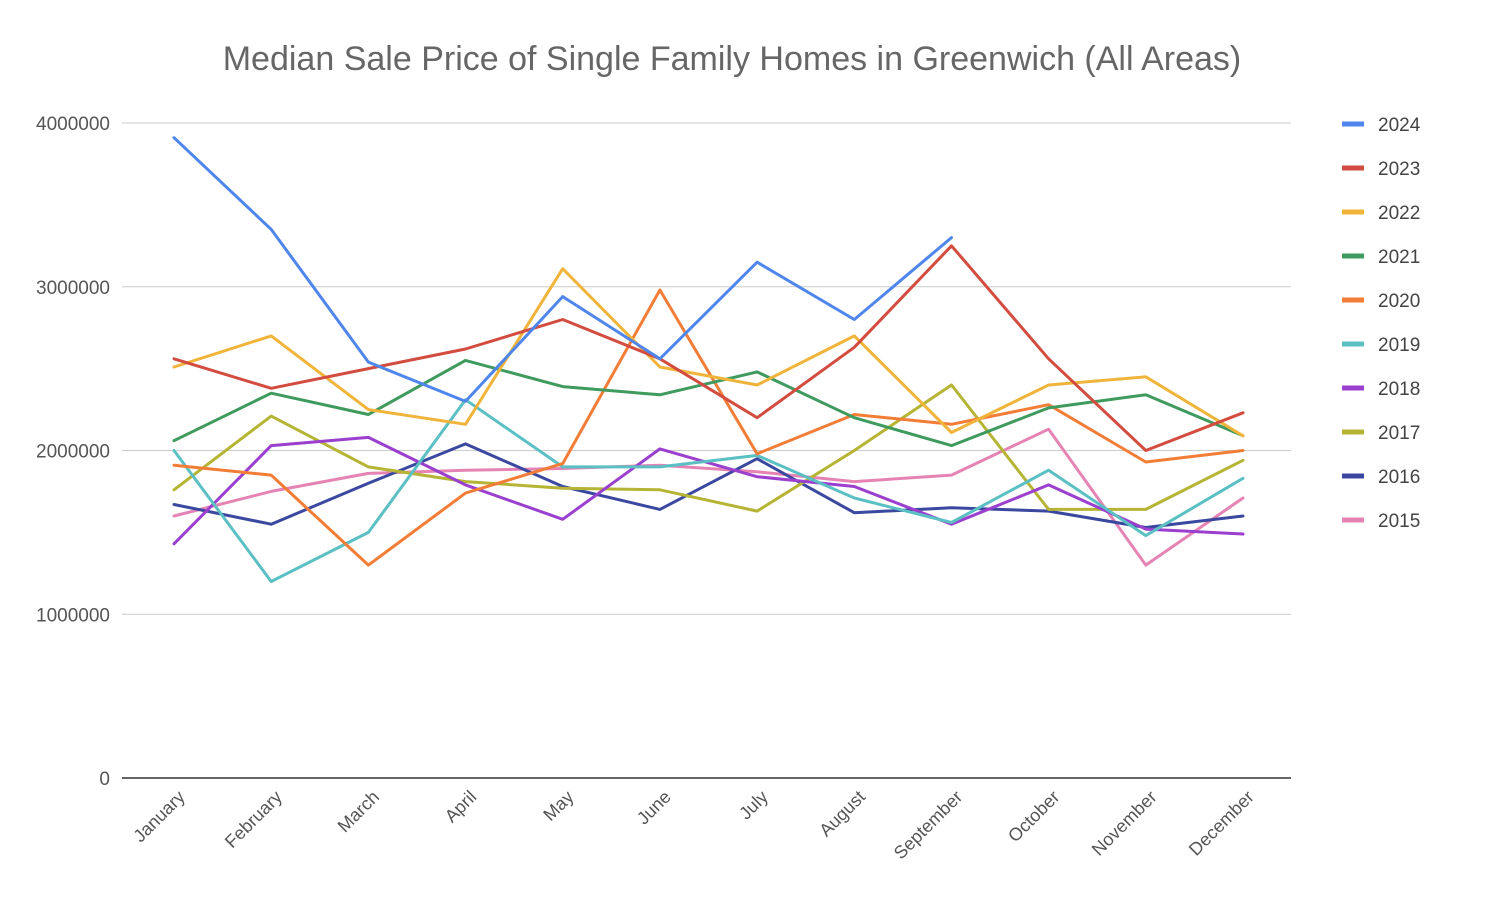  I want to click on legend-label-2022: 2022, so click(1399, 213).